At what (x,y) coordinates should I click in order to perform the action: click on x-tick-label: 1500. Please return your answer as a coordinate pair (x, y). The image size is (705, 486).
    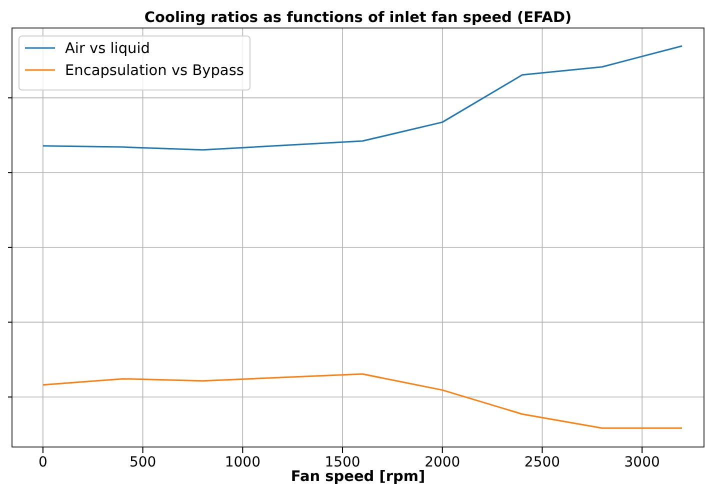
    Looking at the image, I should click on (342, 462).